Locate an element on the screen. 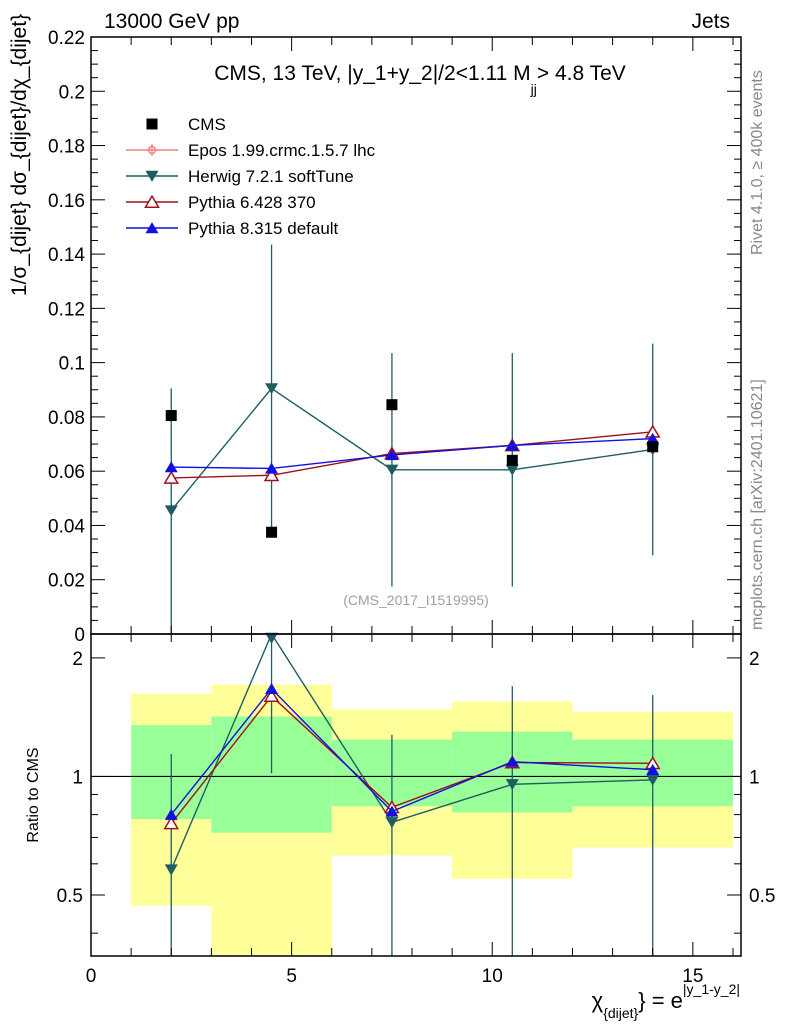 The width and height of the screenshot is (786, 1029). ratio-y-tick-label: 0.5 is located at coordinates (70, 896).